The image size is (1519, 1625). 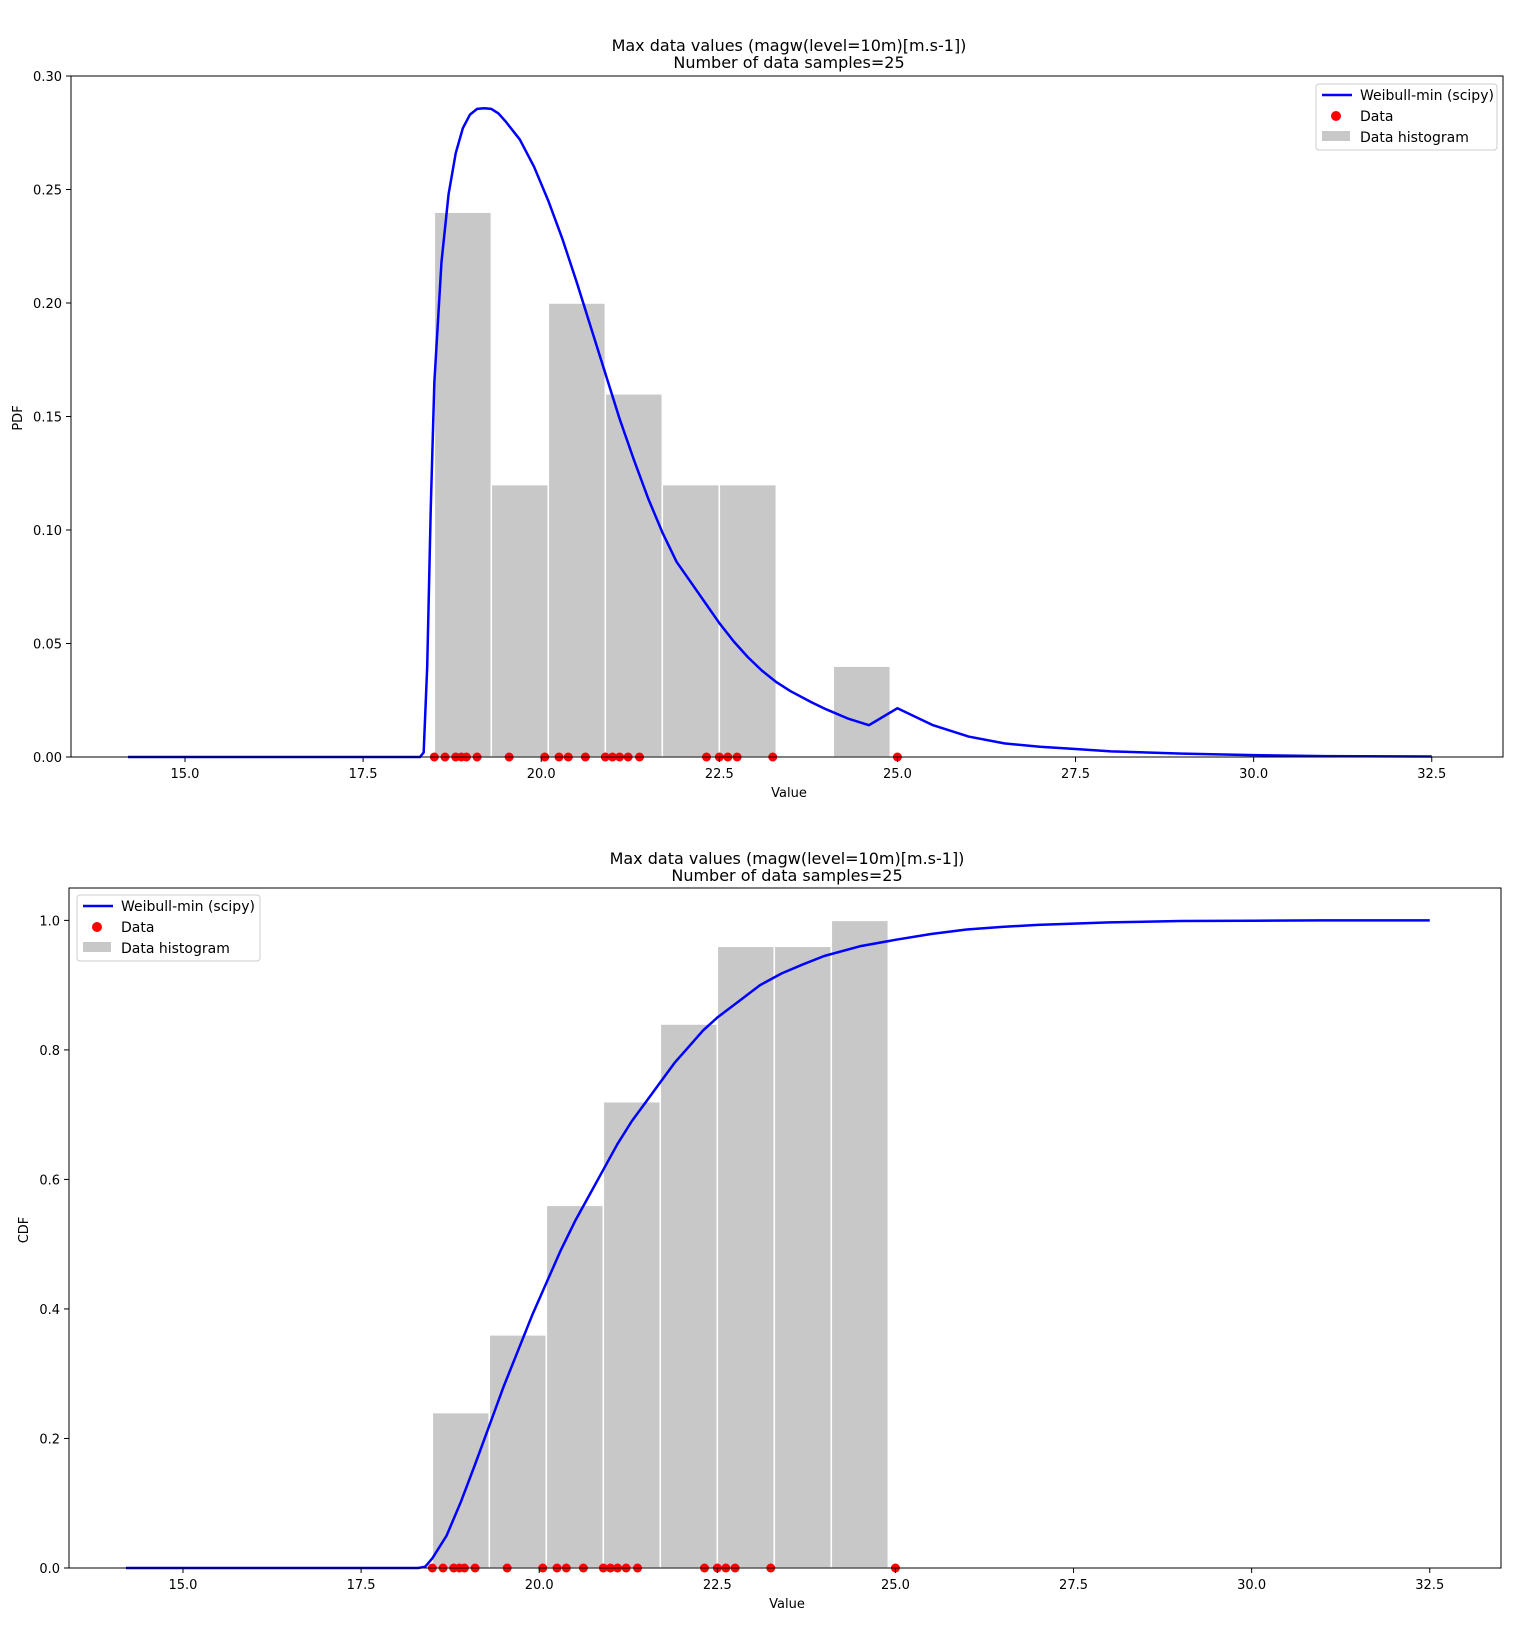 What do you see at coordinates (18, 417) in the screenshot?
I see `pdf-y-axis-label: PDF` at bounding box center [18, 417].